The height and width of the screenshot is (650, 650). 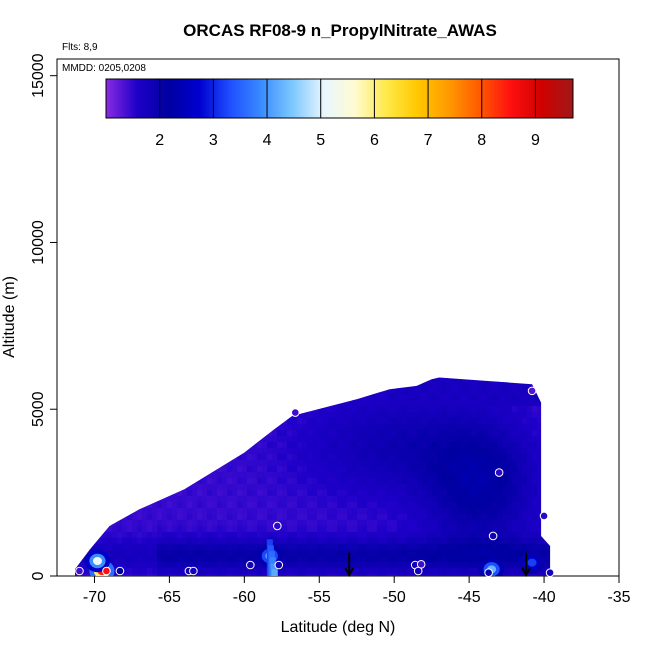 What do you see at coordinates (618, 597) in the screenshot?
I see `x-tick-label: -35` at bounding box center [618, 597].